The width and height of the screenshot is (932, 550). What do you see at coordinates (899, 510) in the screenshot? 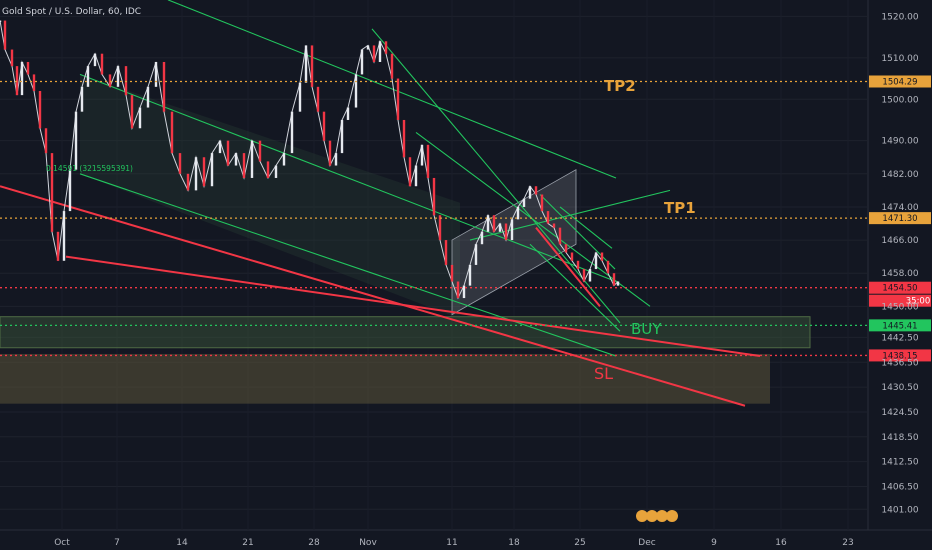
I see `y-tick-label: 1401.00` at bounding box center [899, 510].